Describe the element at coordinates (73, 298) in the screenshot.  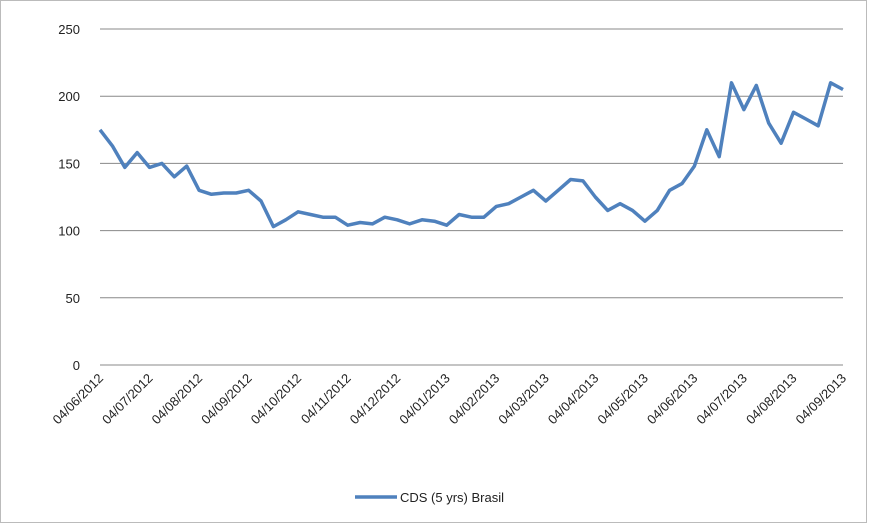
I see `y-tick-label: 50` at that location.